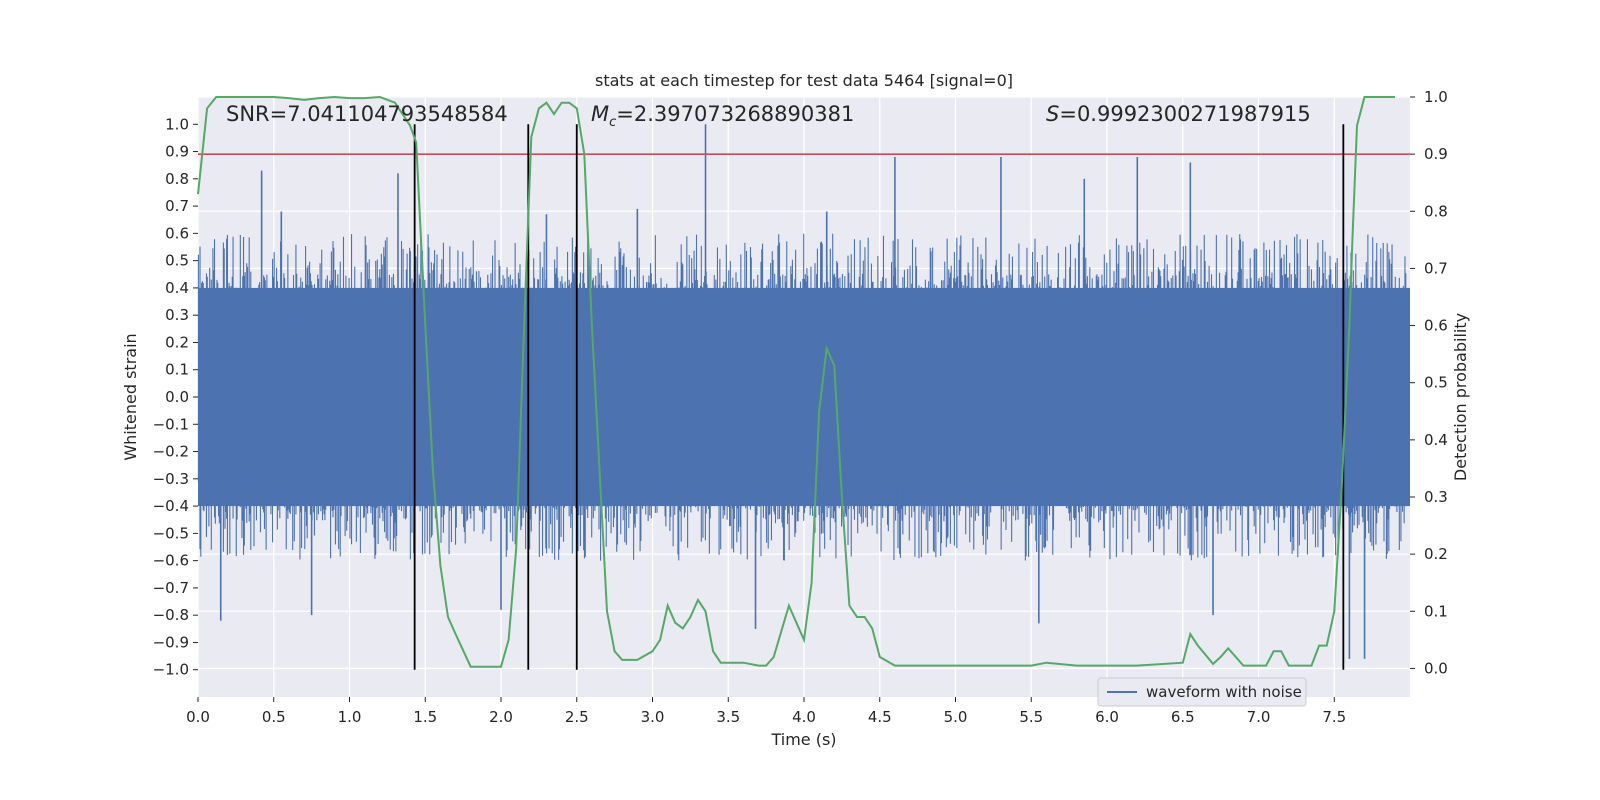  What do you see at coordinates (350, 717) in the screenshot?
I see `x-tick-label: 1.0` at bounding box center [350, 717].